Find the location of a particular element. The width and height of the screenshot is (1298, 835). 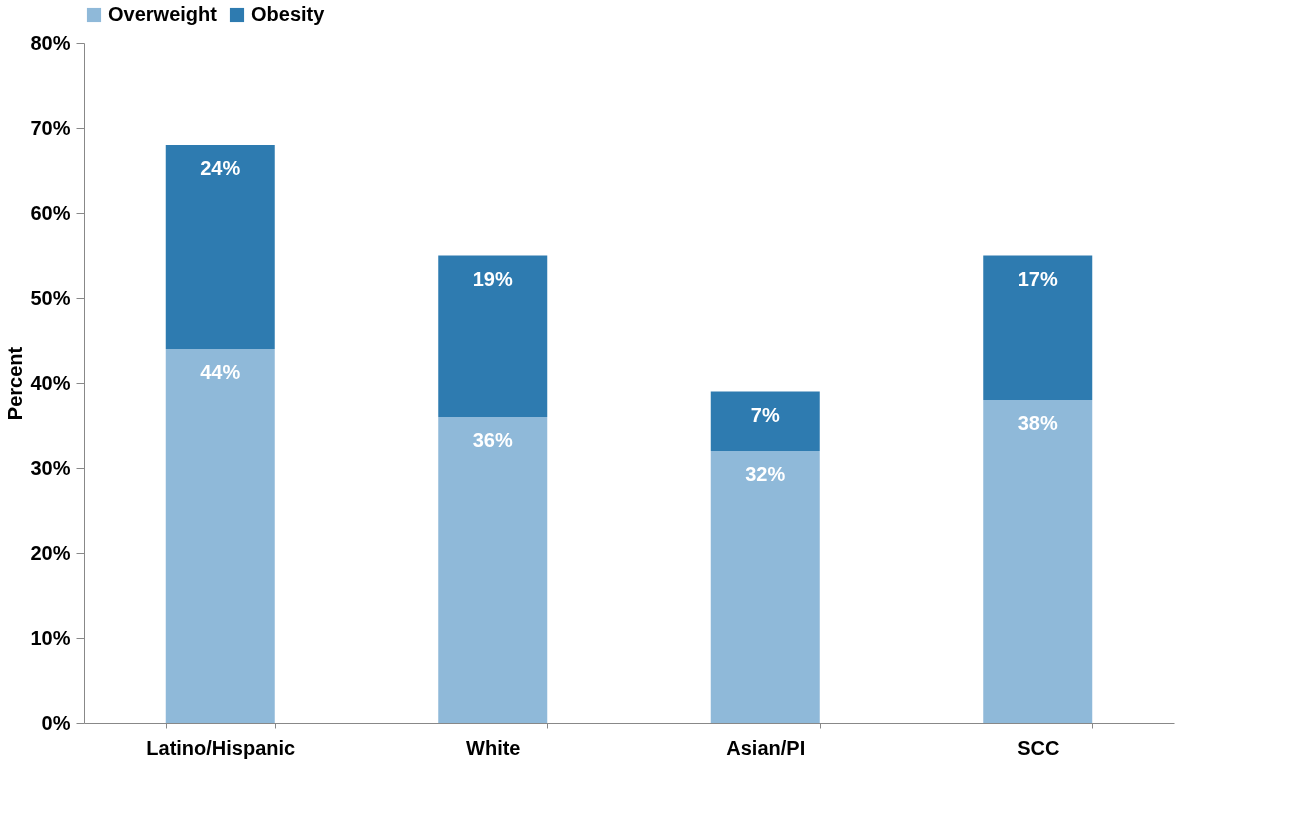

x-tick-label: SCC is located at coordinates (1038, 747).